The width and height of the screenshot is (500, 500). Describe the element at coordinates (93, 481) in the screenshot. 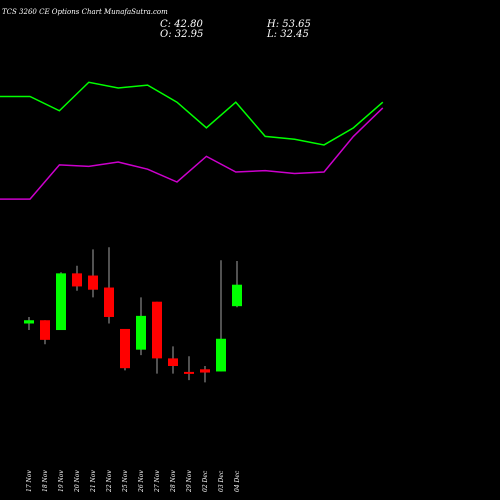

I see `x-tick-label: 21 Nov` at that location.